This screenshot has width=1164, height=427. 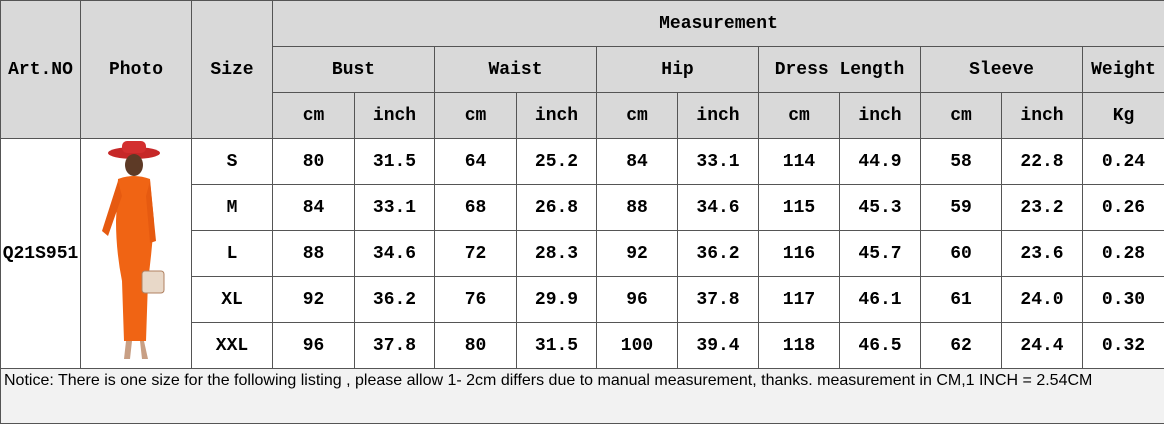 What do you see at coordinates (232, 345) in the screenshot?
I see `size-cell: XXL` at bounding box center [232, 345].